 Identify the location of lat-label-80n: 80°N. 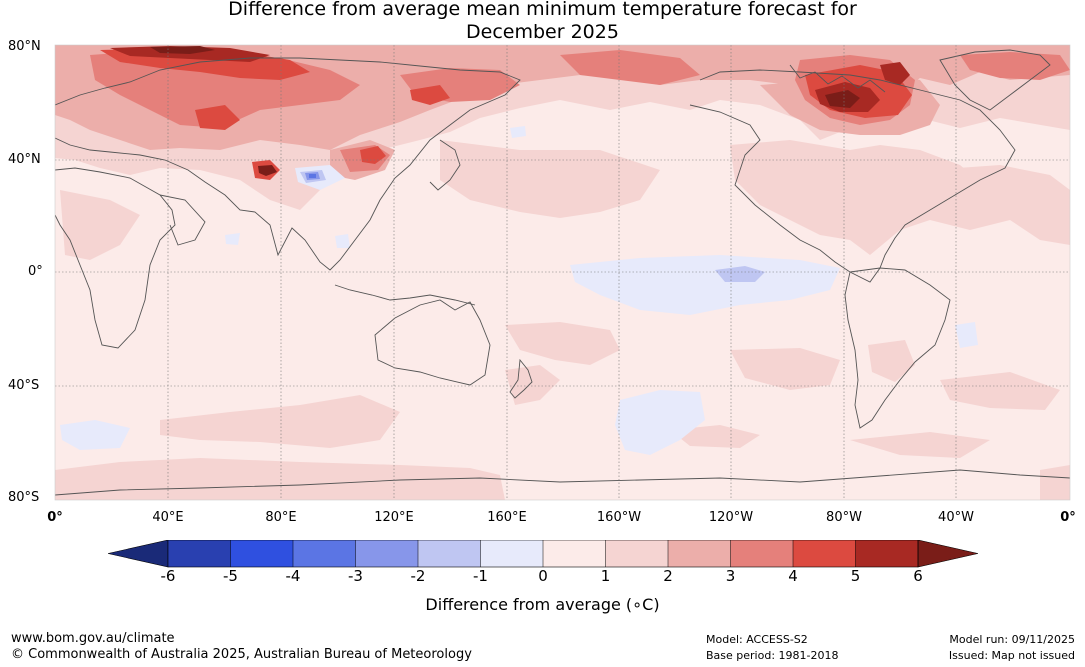
(24, 46).